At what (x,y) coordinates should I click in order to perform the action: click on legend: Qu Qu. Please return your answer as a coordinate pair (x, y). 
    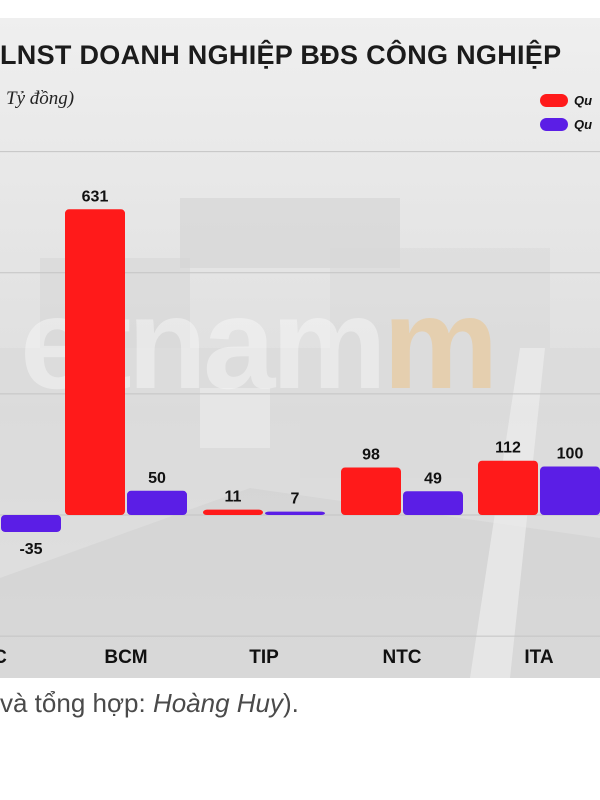
    Looking at the image, I should click on (566, 112).